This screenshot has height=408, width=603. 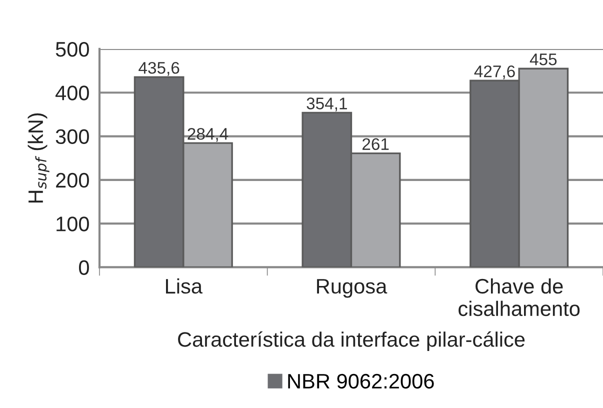 I want to click on x-tick-label: Rugosa, so click(x=352, y=288).